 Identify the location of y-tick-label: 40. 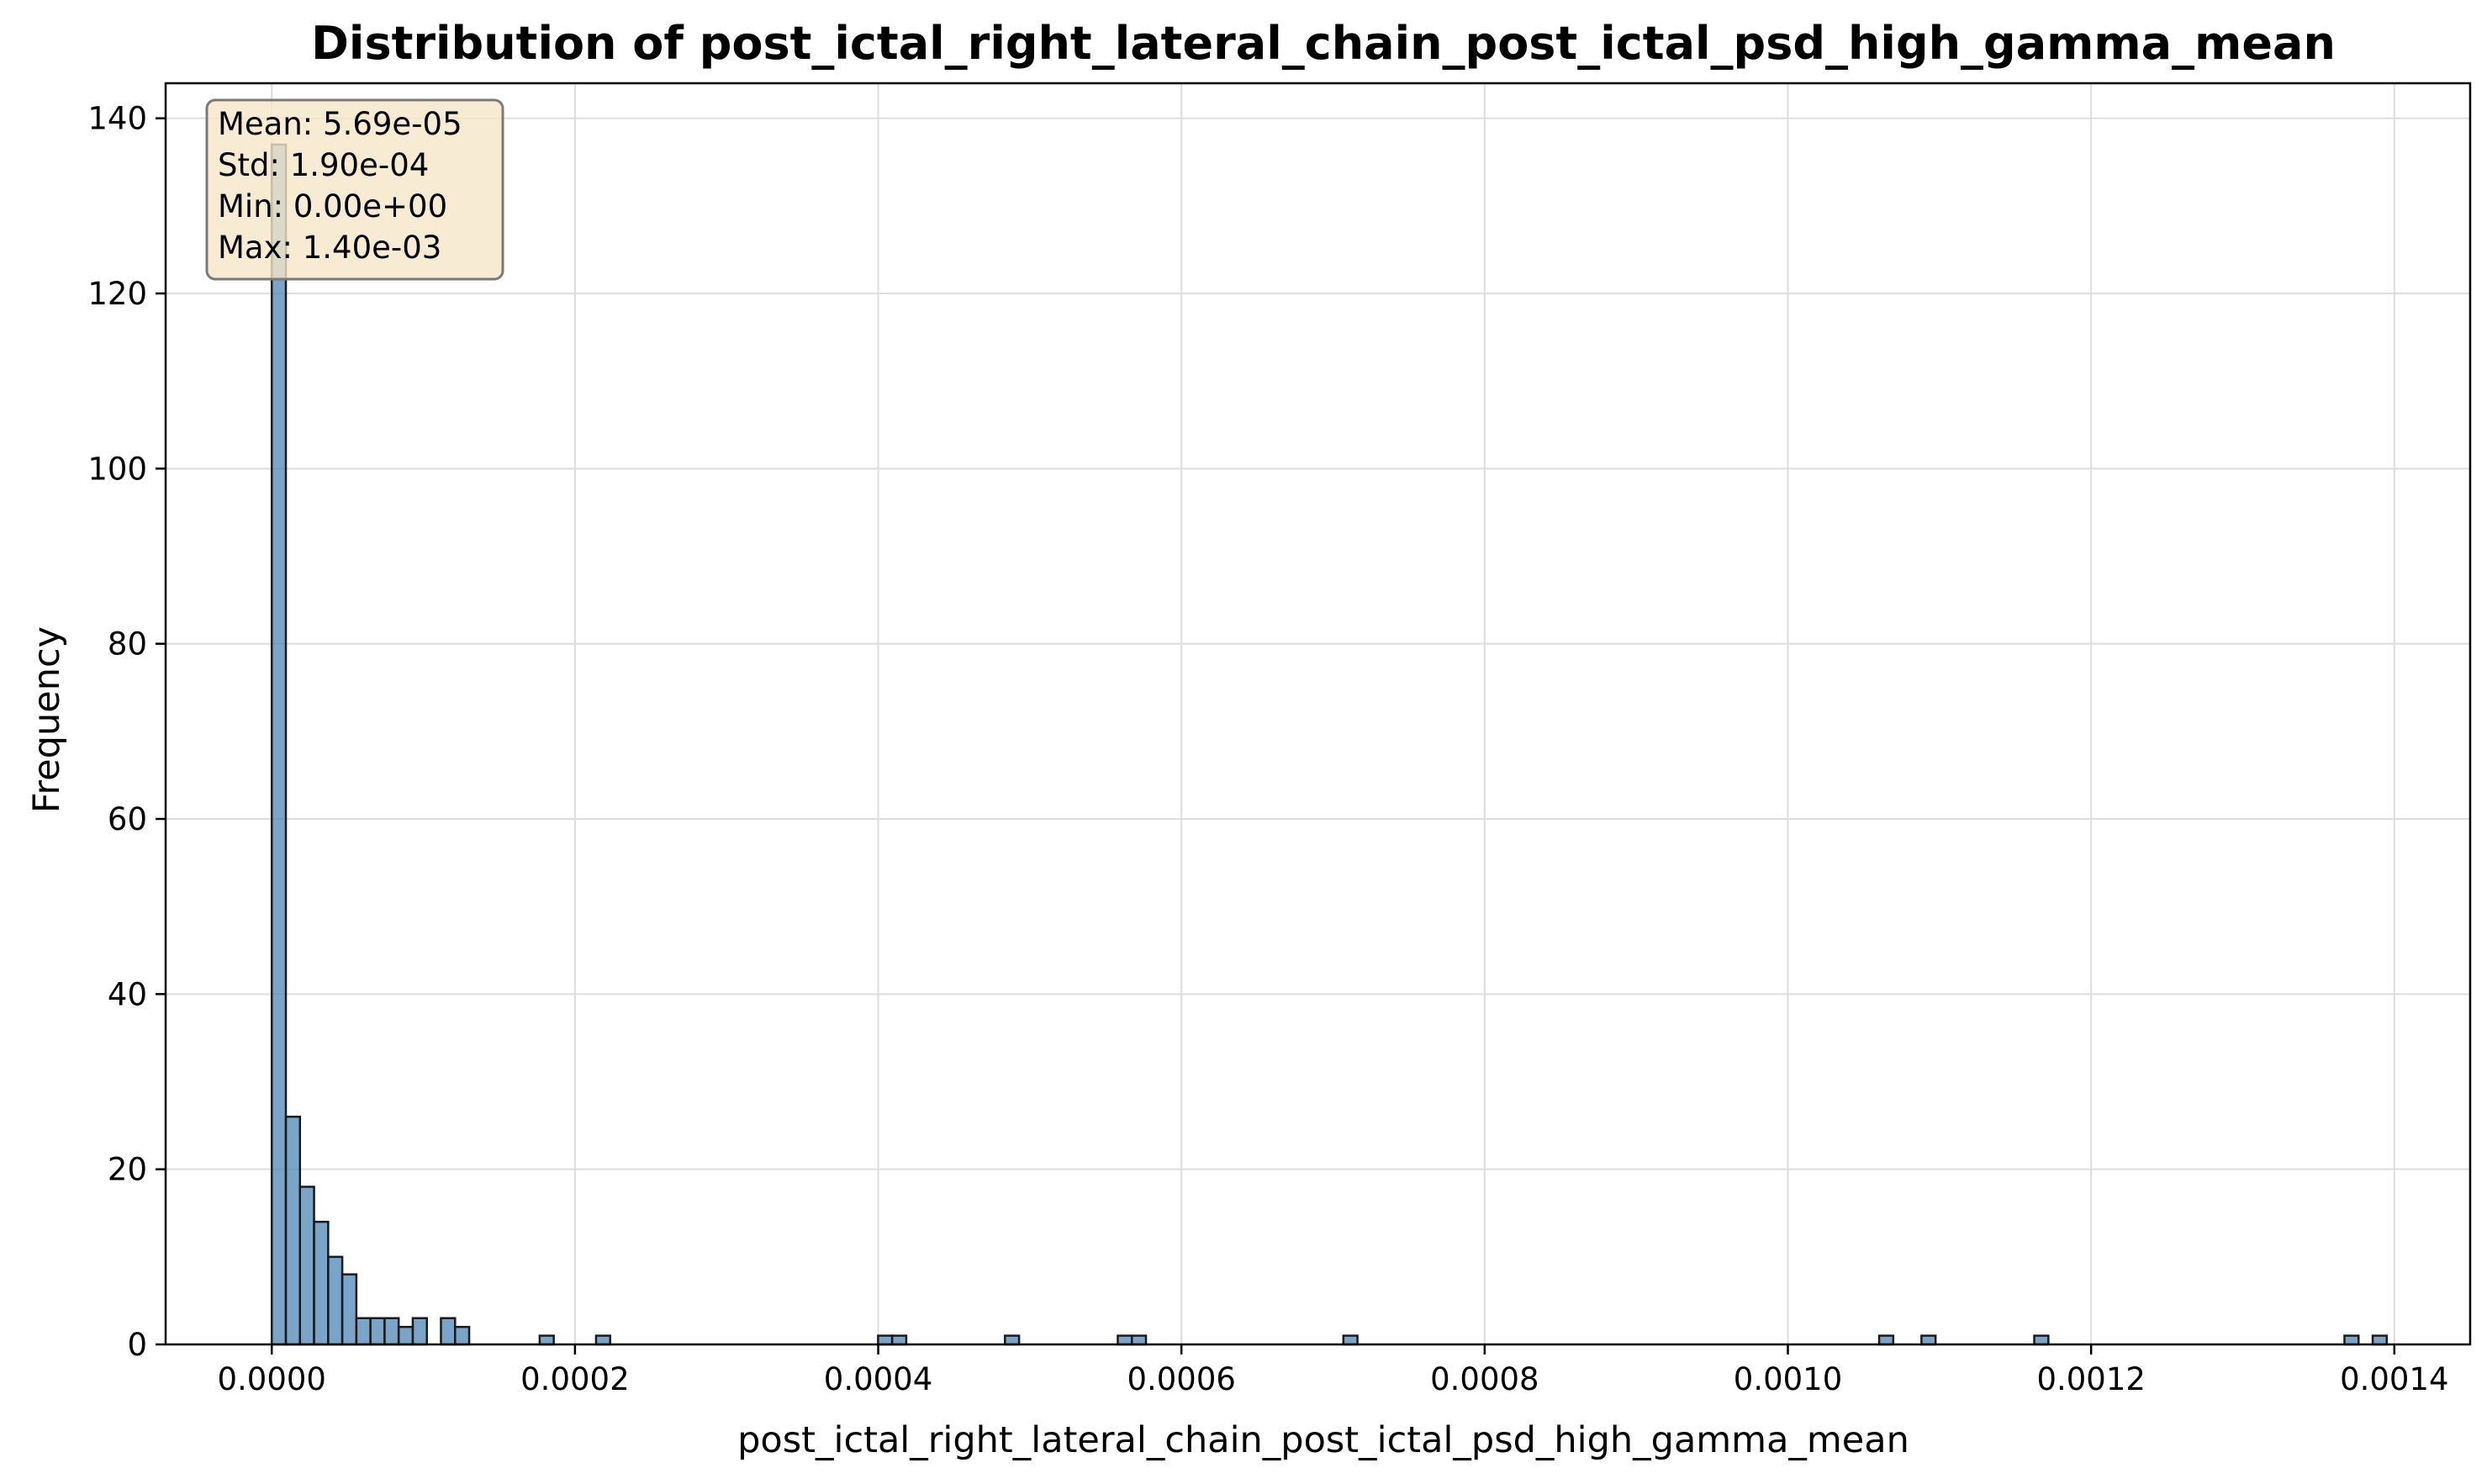
(127, 994).